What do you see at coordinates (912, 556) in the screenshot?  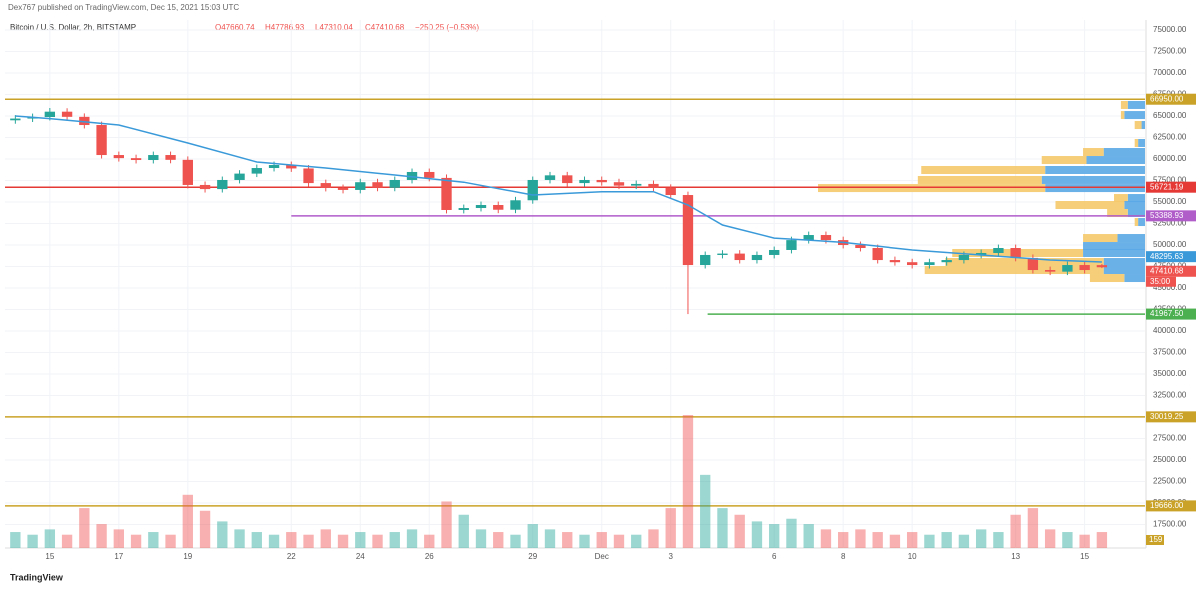 I see `x-tick-label: 10` at bounding box center [912, 556].